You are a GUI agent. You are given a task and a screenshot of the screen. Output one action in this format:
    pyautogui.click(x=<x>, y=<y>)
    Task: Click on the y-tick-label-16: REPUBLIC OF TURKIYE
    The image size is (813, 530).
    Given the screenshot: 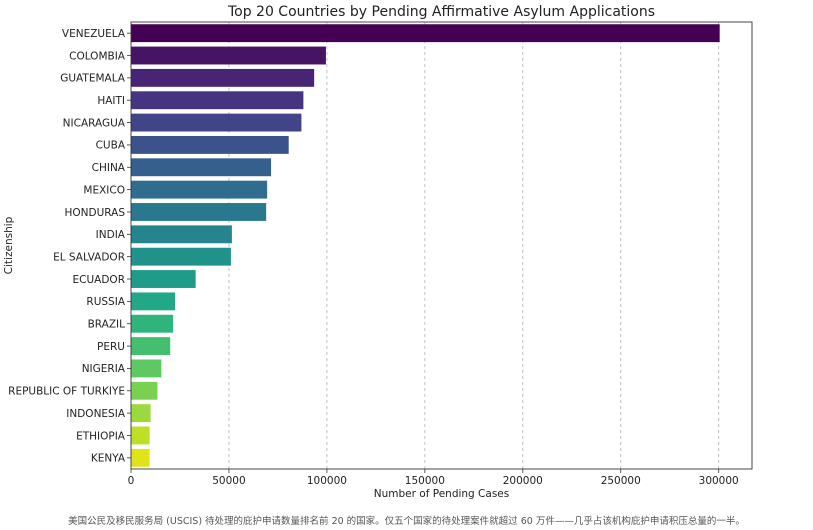 What is the action you would take?
    pyautogui.click(x=66, y=392)
    